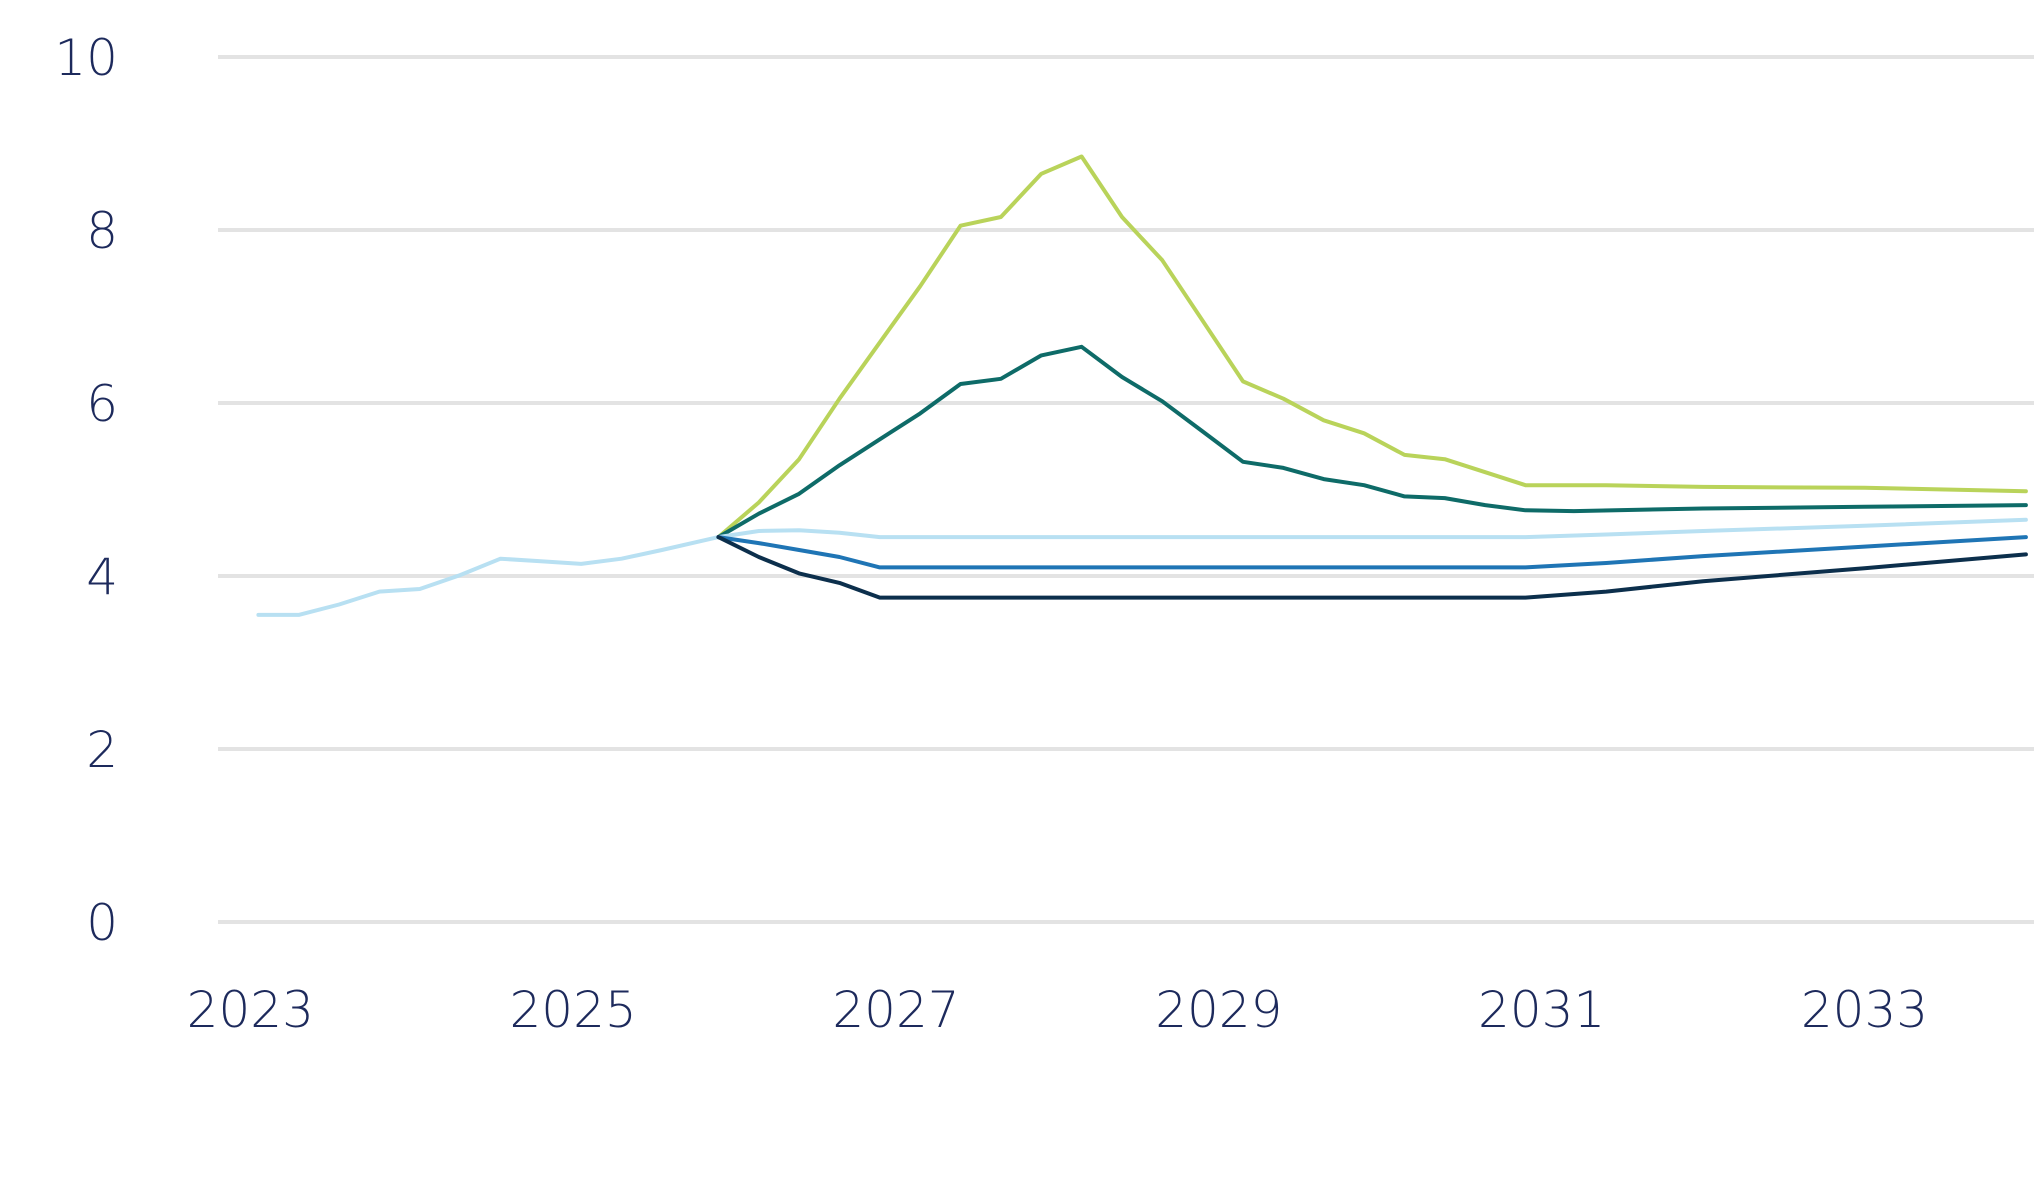  I want to click on y-axis-ticks: 0 2 4 6 8 10, so click(86, 490).